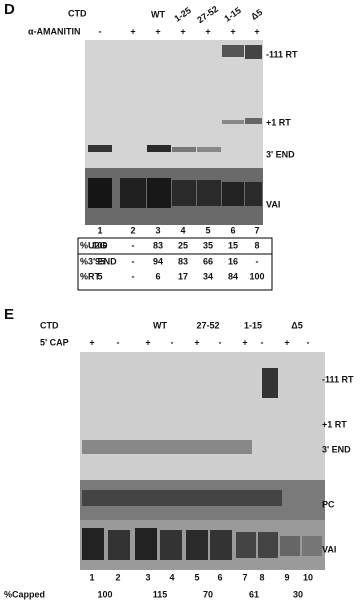 Image resolution: width=361 pixels, height=607 pixels. I want to click on table-border, so click(175, 264).